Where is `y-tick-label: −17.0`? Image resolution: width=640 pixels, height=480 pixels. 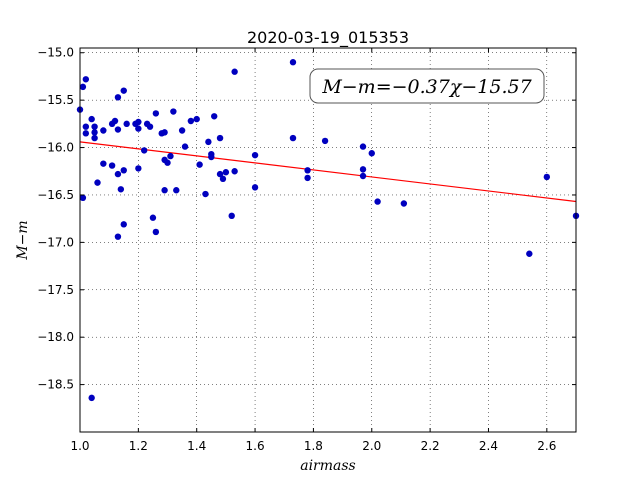 y-tick-label: −17.0 is located at coordinates (55, 242).